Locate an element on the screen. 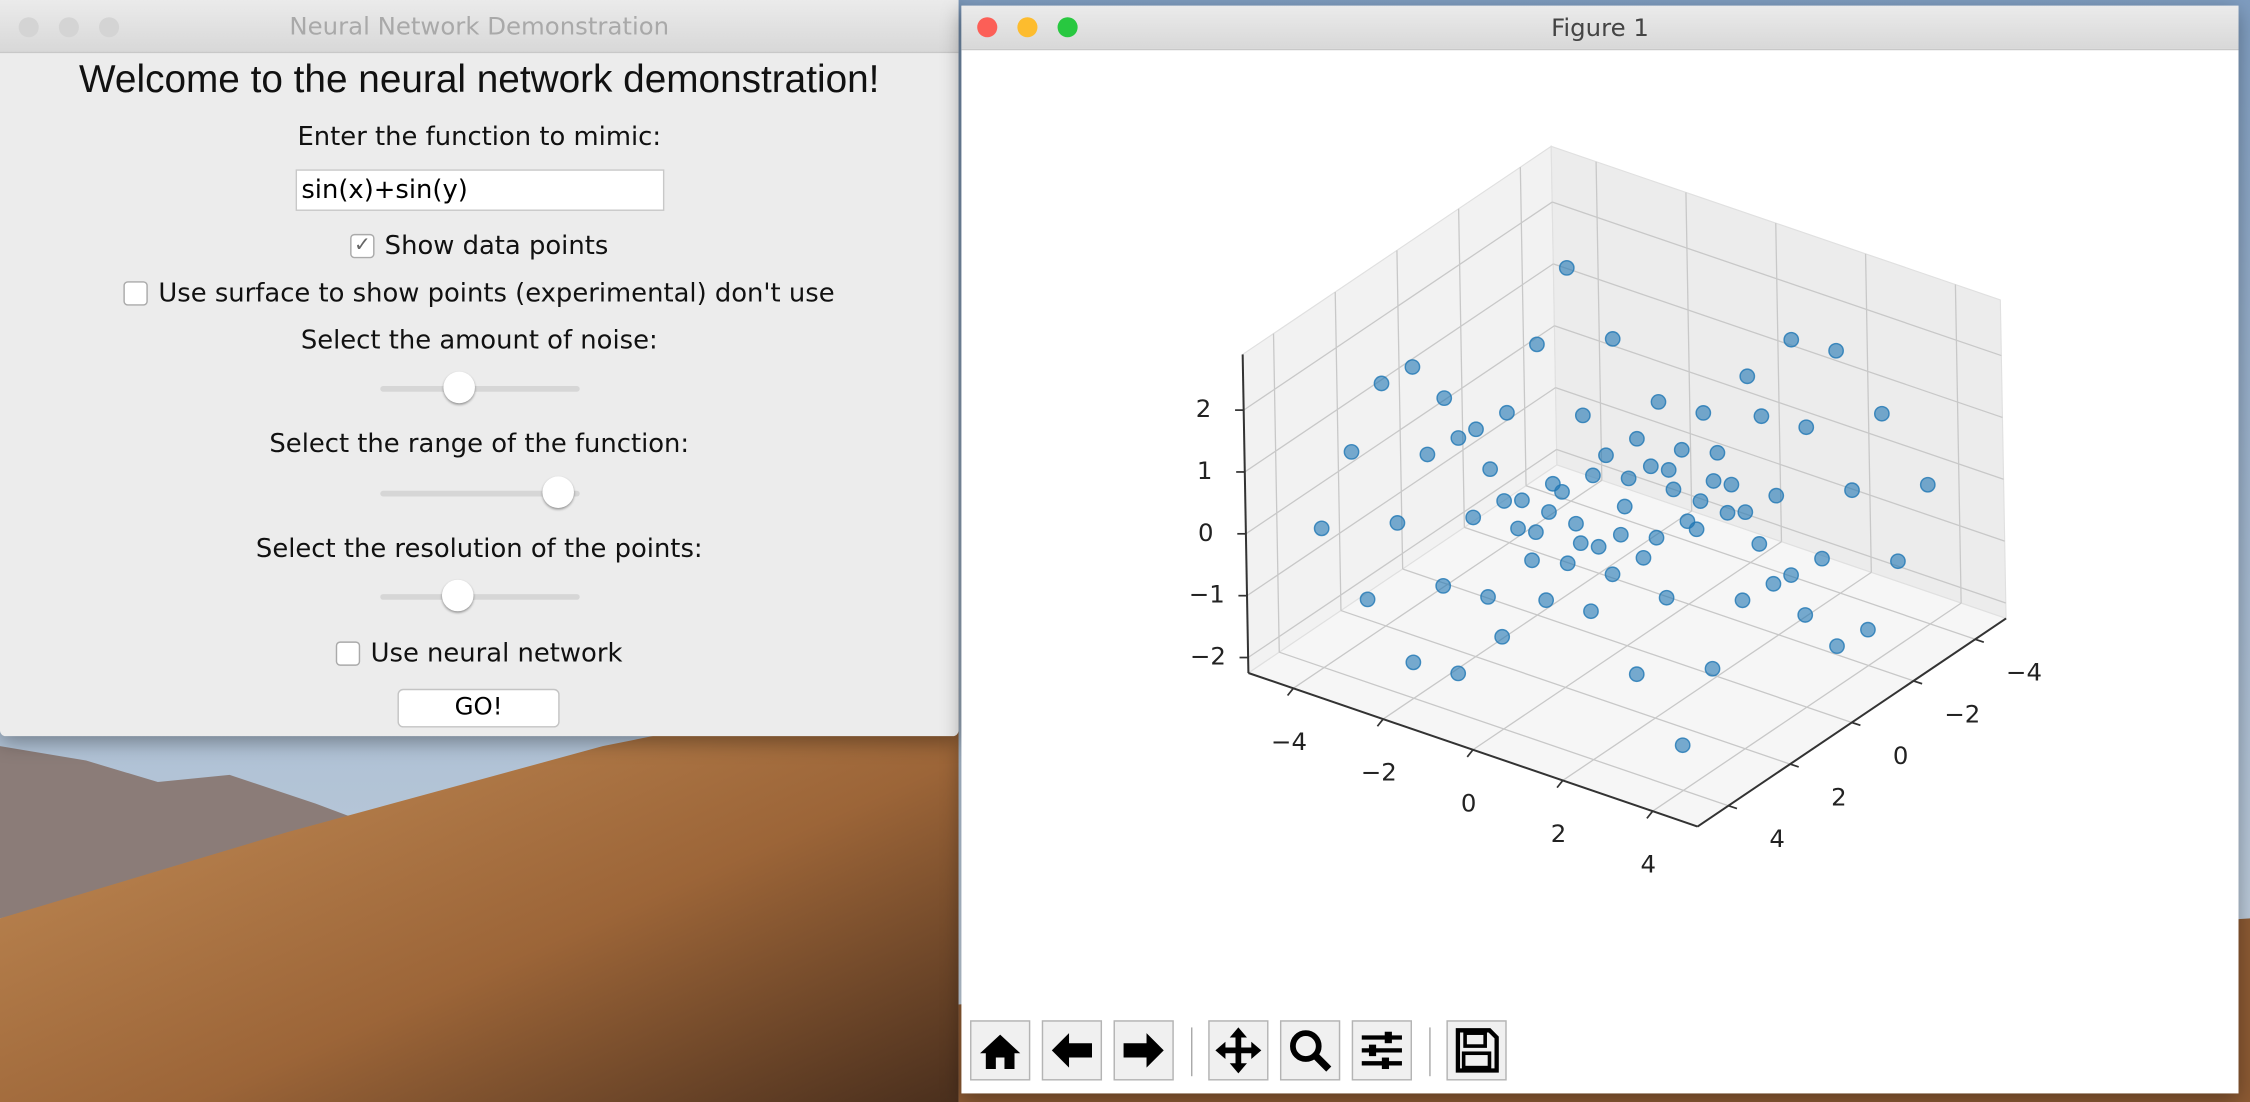  home-button is located at coordinates (1000, 1050).